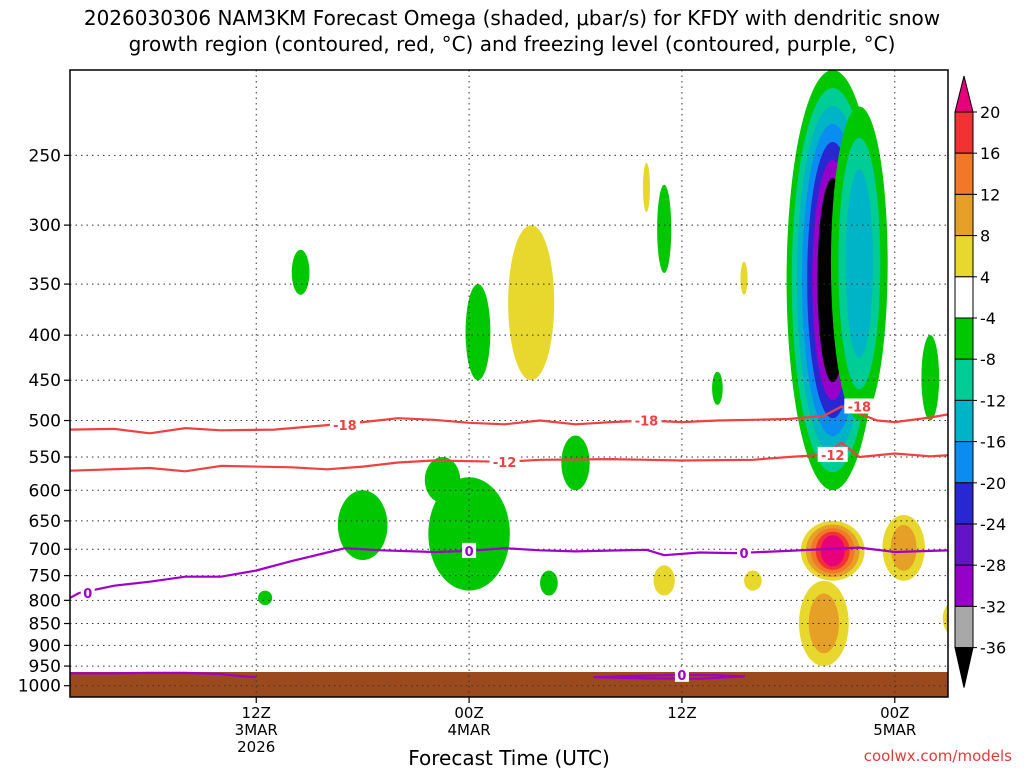 This screenshot has height=768, width=1024. What do you see at coordinates (985, 277) in the screenshot?
I see `colorbar-label-4: 4` at bounding box center [985, 277].